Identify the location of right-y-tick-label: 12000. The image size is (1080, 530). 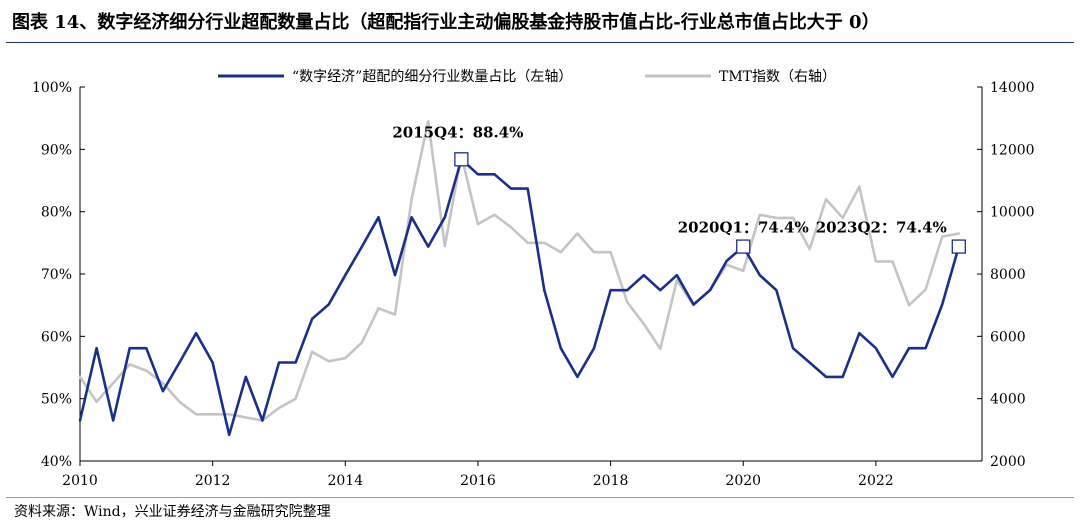
(1012, 150).